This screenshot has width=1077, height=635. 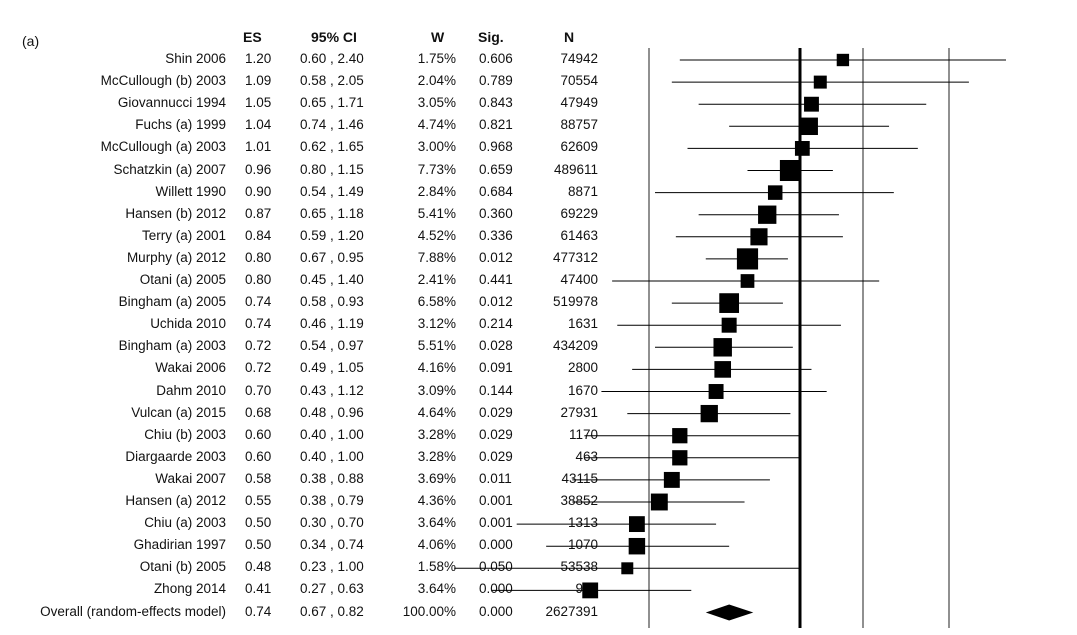 What do you see at coordinates (582, 324) in the screenshot?
I see `n-value: 1631` at bounding box center [582, 324].